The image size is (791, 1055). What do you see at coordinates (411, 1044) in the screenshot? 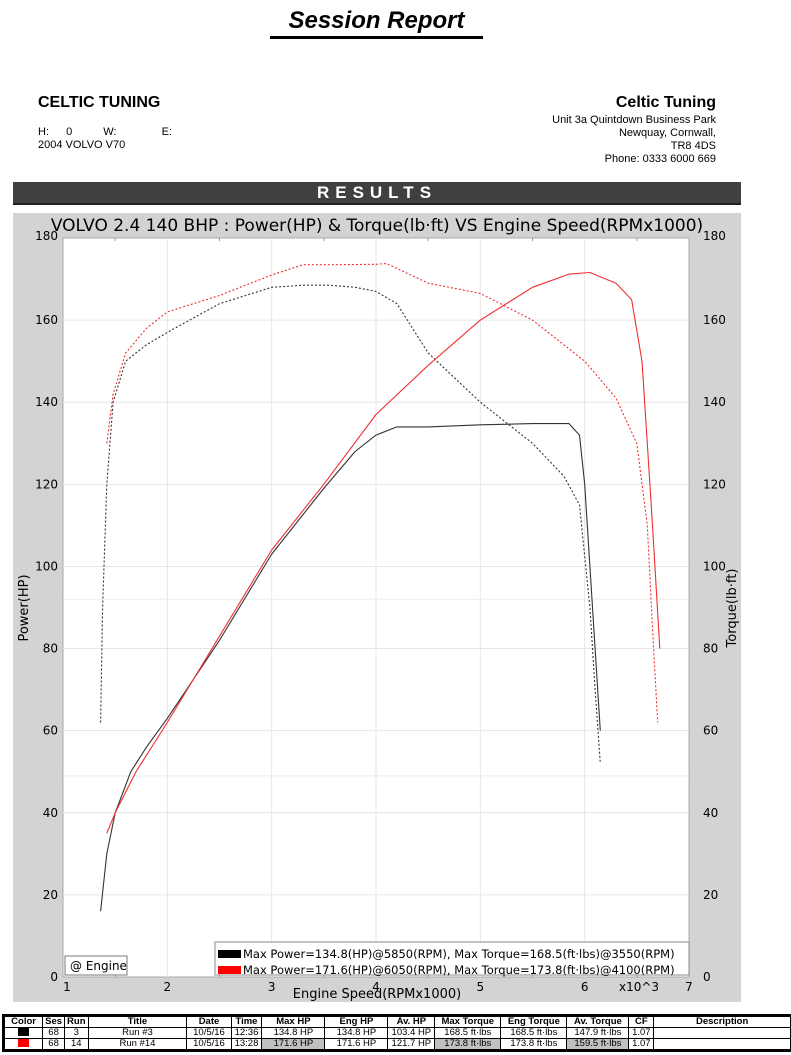
I see `cell-av-hp: 121.7 HP` at bounding box center [411, 1044].